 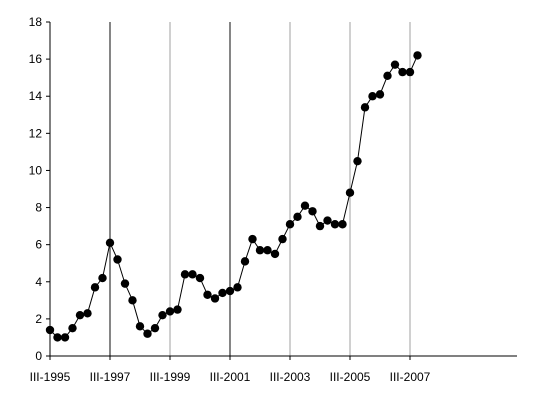 What do you see at coordinates (357, 161) in the screenshot?
I see `data-point-iv-2005` at bounding box center [357, 161].